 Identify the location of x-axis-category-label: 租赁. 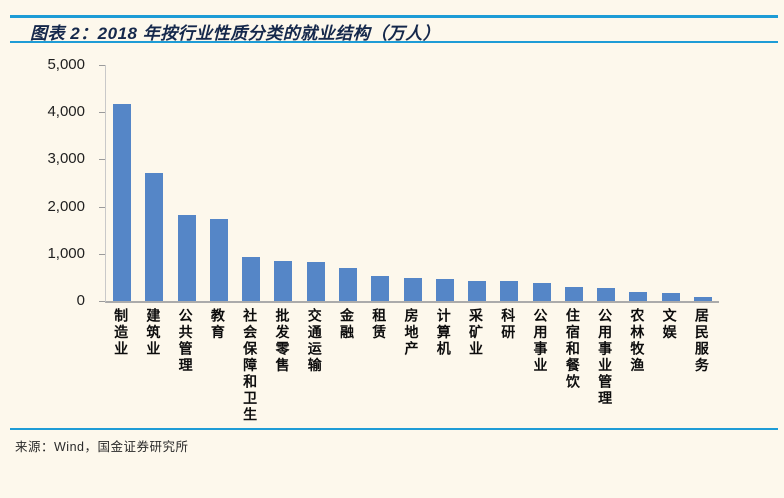
(379, 324).